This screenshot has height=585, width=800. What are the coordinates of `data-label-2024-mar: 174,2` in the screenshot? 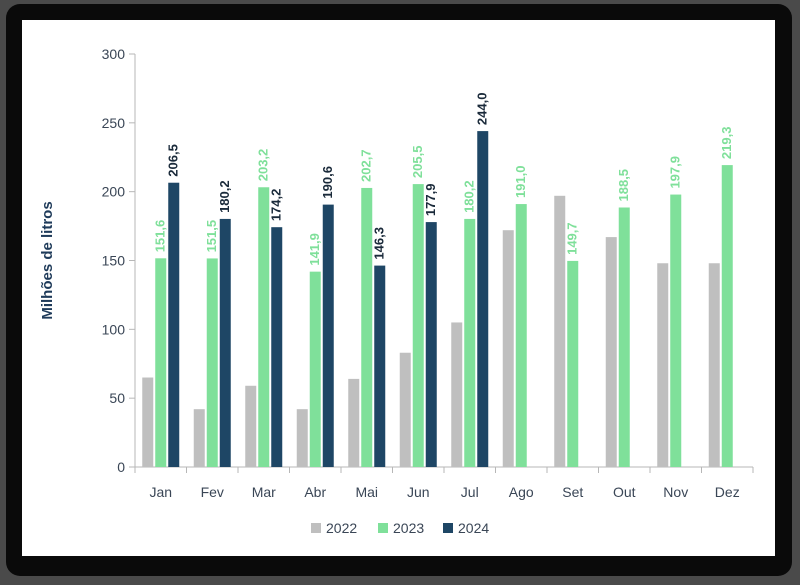 It's located at (276, 205).